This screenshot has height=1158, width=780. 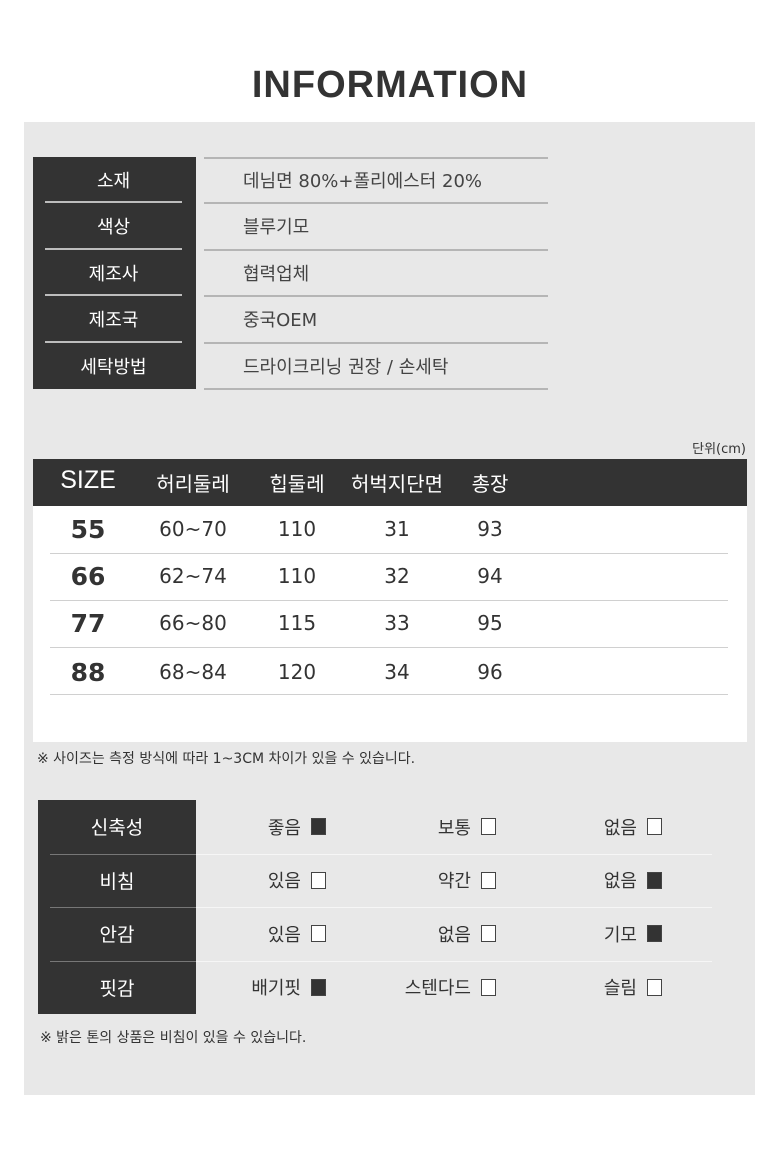 What do you see at coordinates (490, 529) in the screenshot?
I see `size-cell: 93` at bounding box center [490, 529].